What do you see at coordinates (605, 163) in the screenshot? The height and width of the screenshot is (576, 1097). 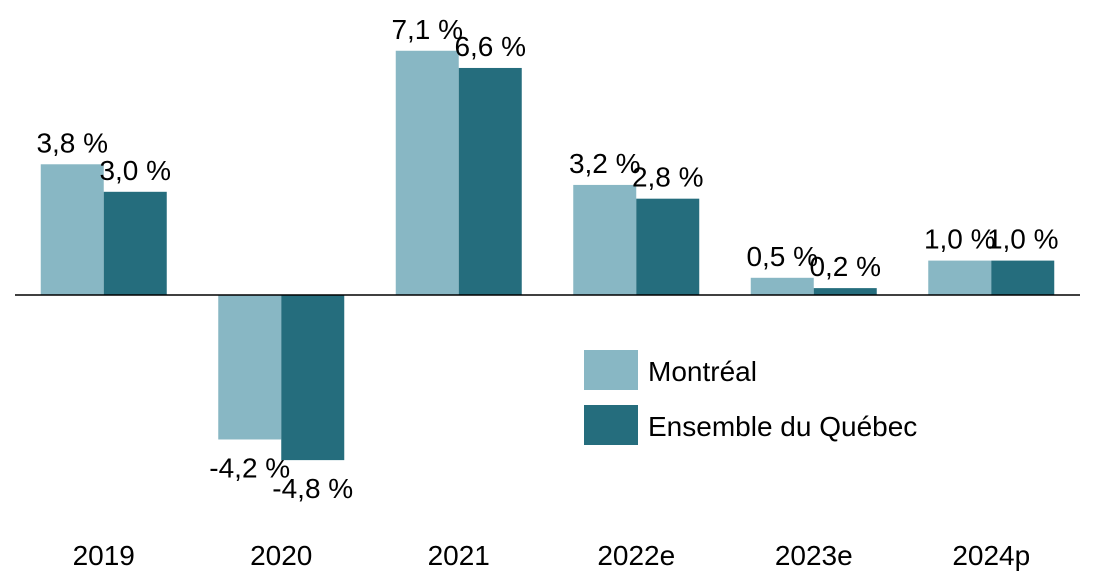 I see `data-label: 3,2 %` at bounding box center [605, 163].